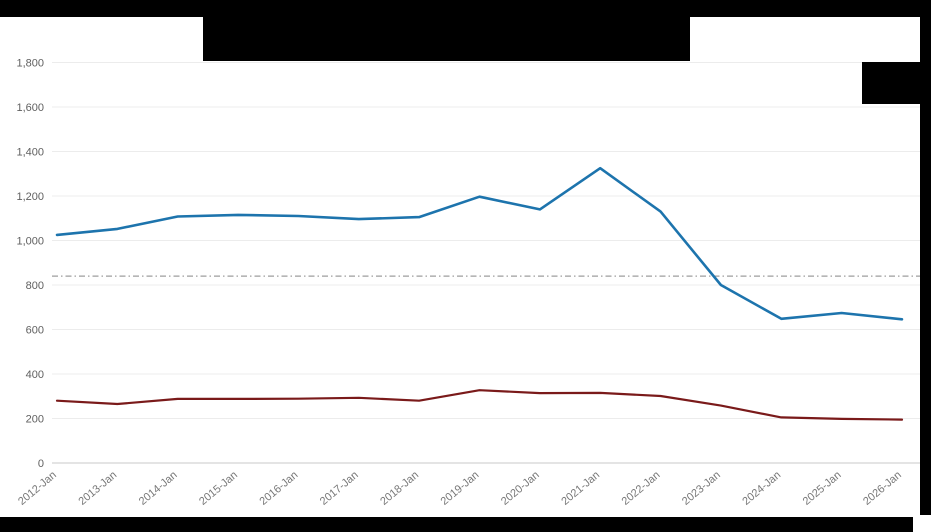 The width and height of the screenshot is (931, 532). I want to click on redaction-top-right-box, so click(891, 83).